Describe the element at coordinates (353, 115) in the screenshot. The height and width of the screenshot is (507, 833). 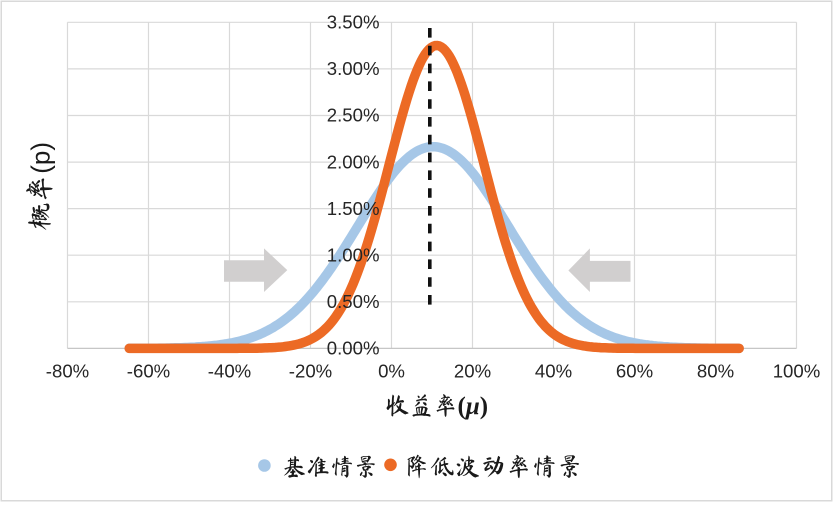
I see `svg-text: 2.50%` at that location.